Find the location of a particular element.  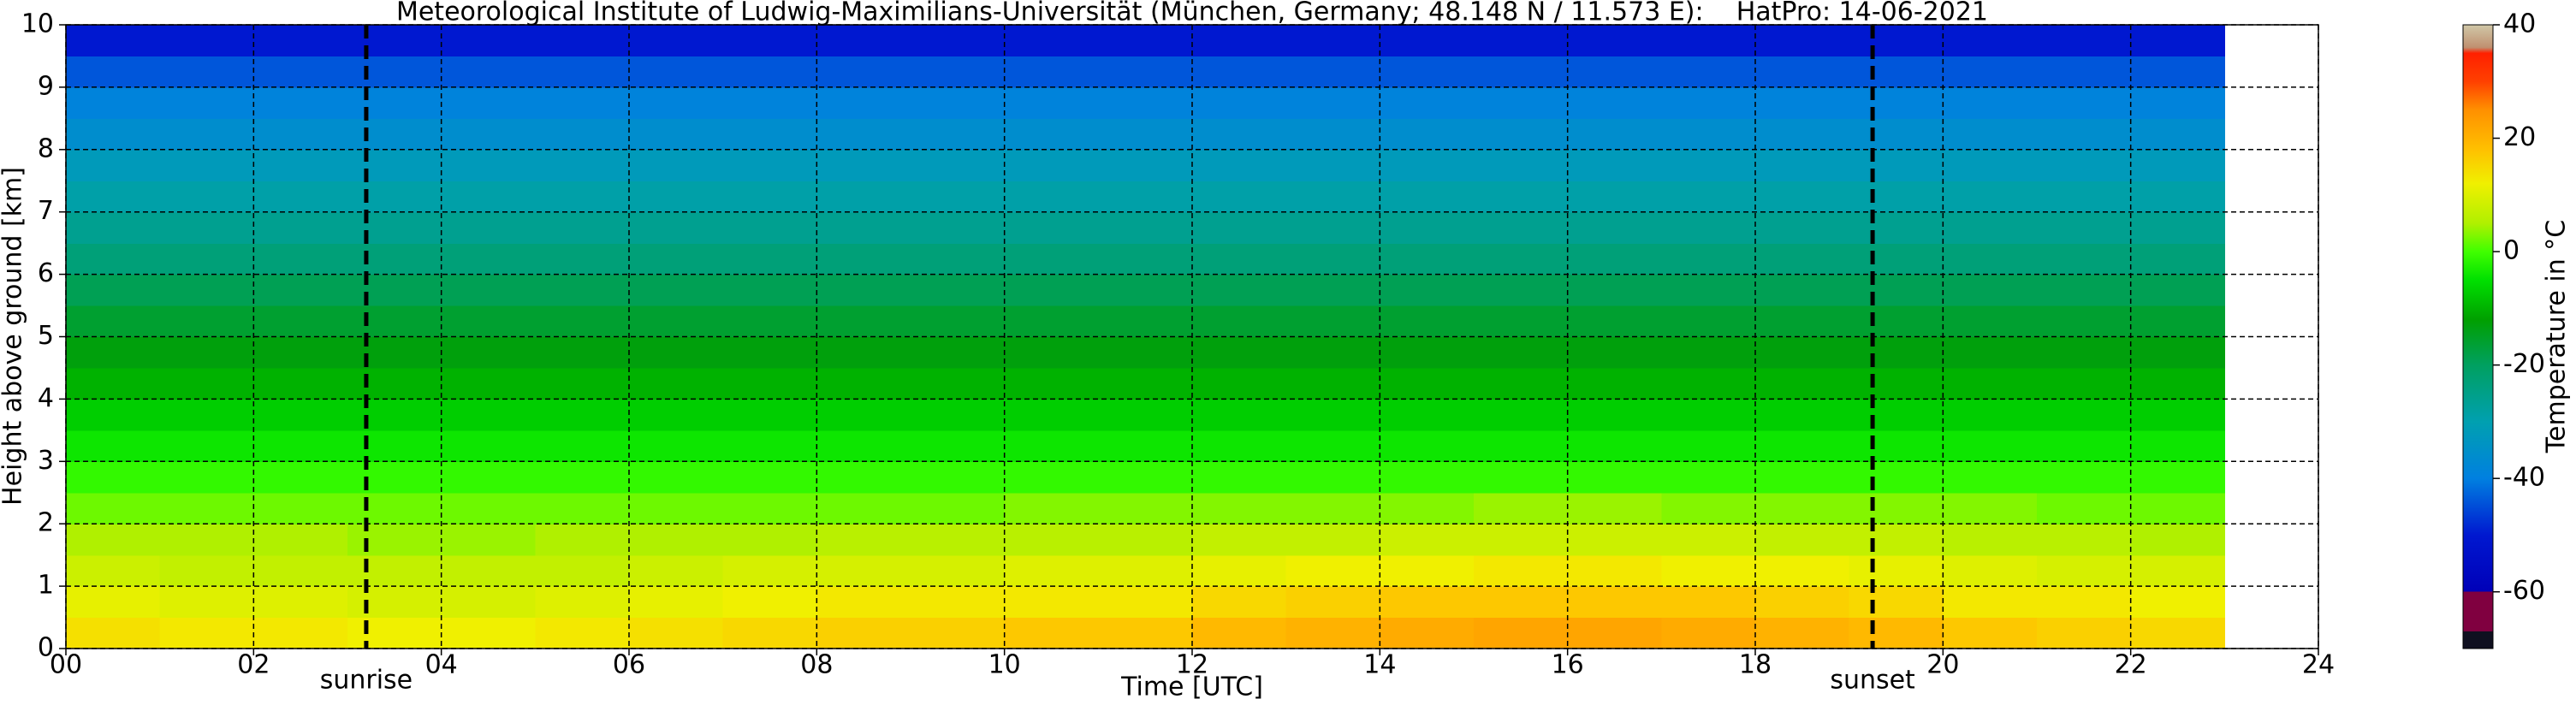

x-tick-label: 04 is located at coordinates (441, 665).